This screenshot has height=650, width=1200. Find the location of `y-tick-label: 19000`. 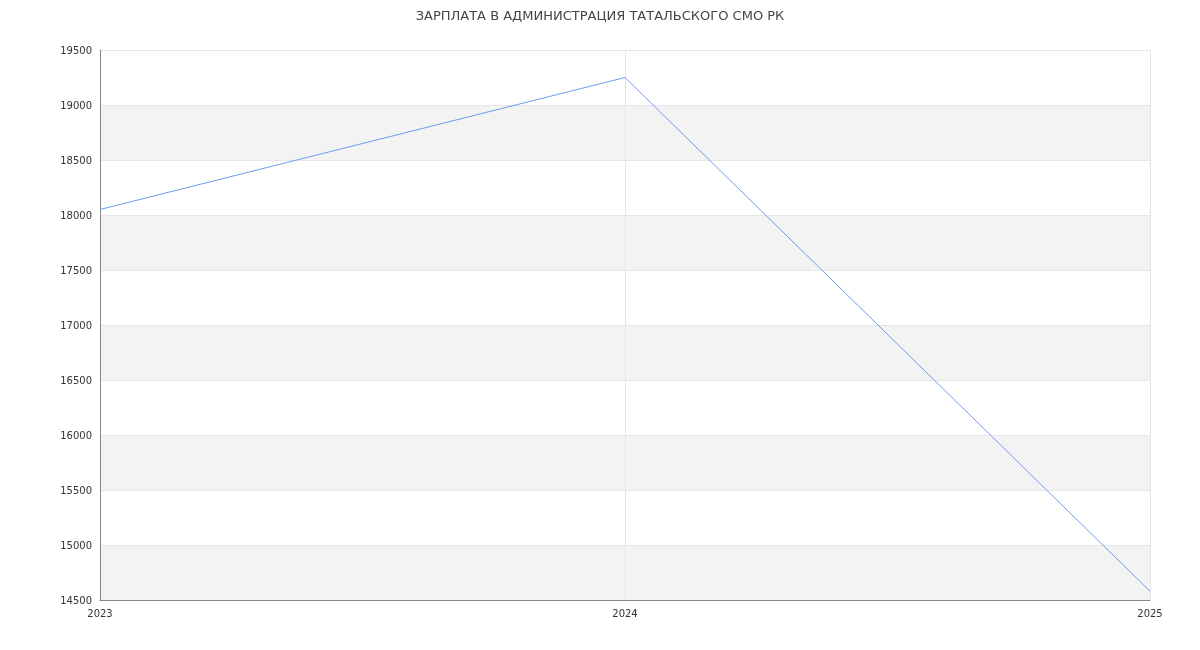

y-tick-label: 19000 is located at coordinates (76, 105).